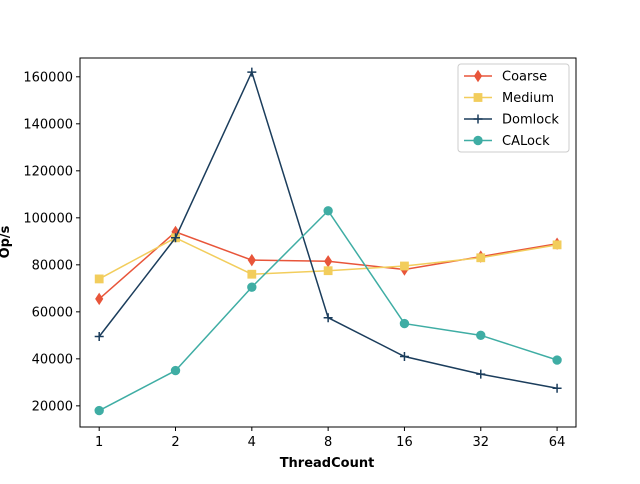 This screenshot has height=484, width=640. What do you see at coordinates (404, 442) in the screenshot?
I see `x-tick-label: 16` at bounding box center [404, 442].